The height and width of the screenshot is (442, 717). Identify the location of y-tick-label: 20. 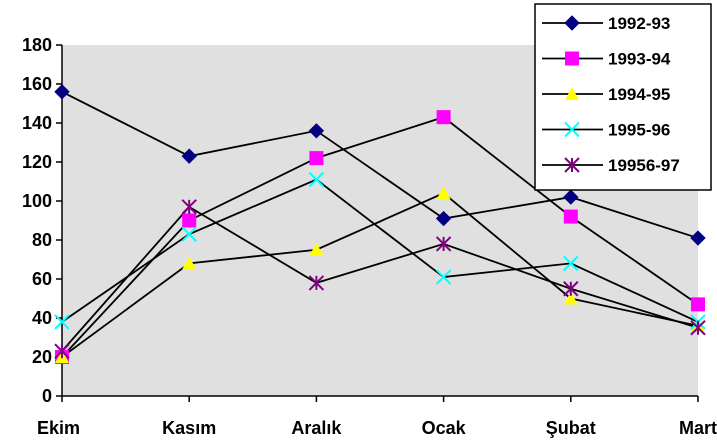
(42, 357).